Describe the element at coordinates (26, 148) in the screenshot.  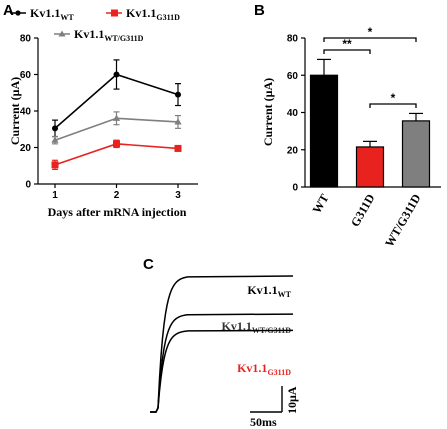
I see `a-y-tick-label-20: 20` at that location.